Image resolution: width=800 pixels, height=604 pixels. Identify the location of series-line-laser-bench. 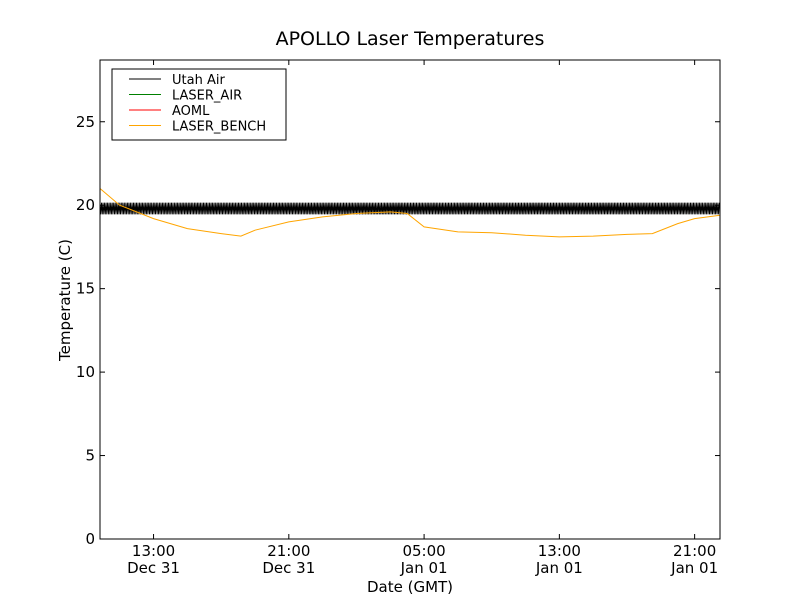
(410, 213).